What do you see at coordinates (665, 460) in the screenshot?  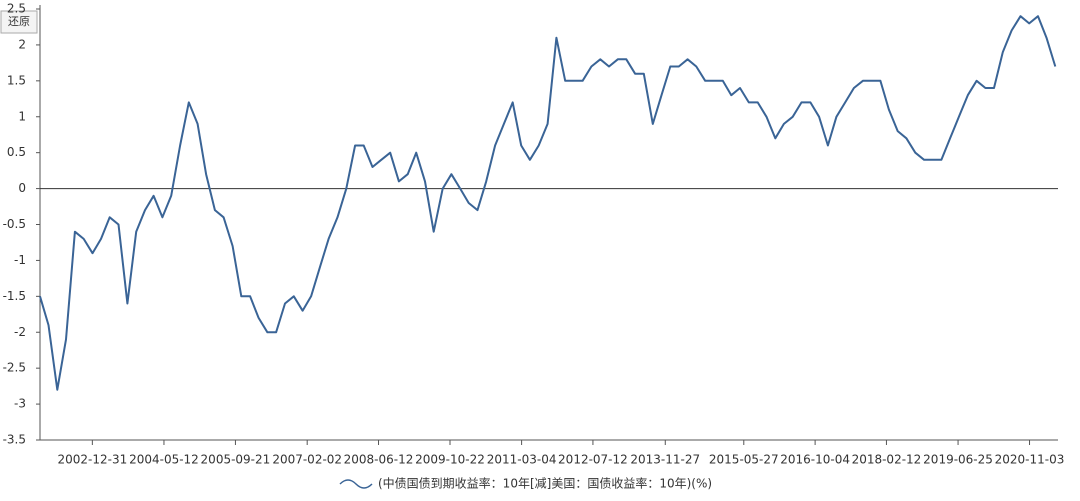 I see `x-tick-label: 2013-11-27` at bounding box center [665, 460].